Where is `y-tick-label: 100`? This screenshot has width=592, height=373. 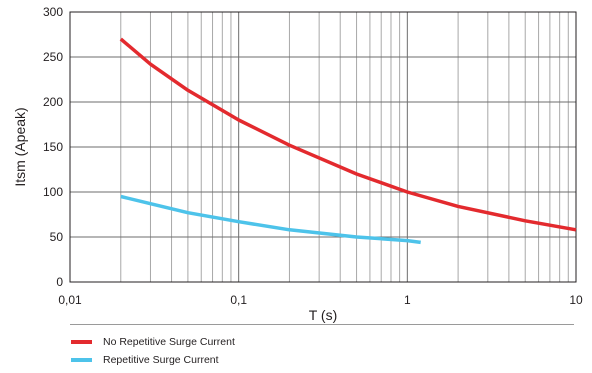 y-tick-label: 100 is located at coordinates (53, 192).